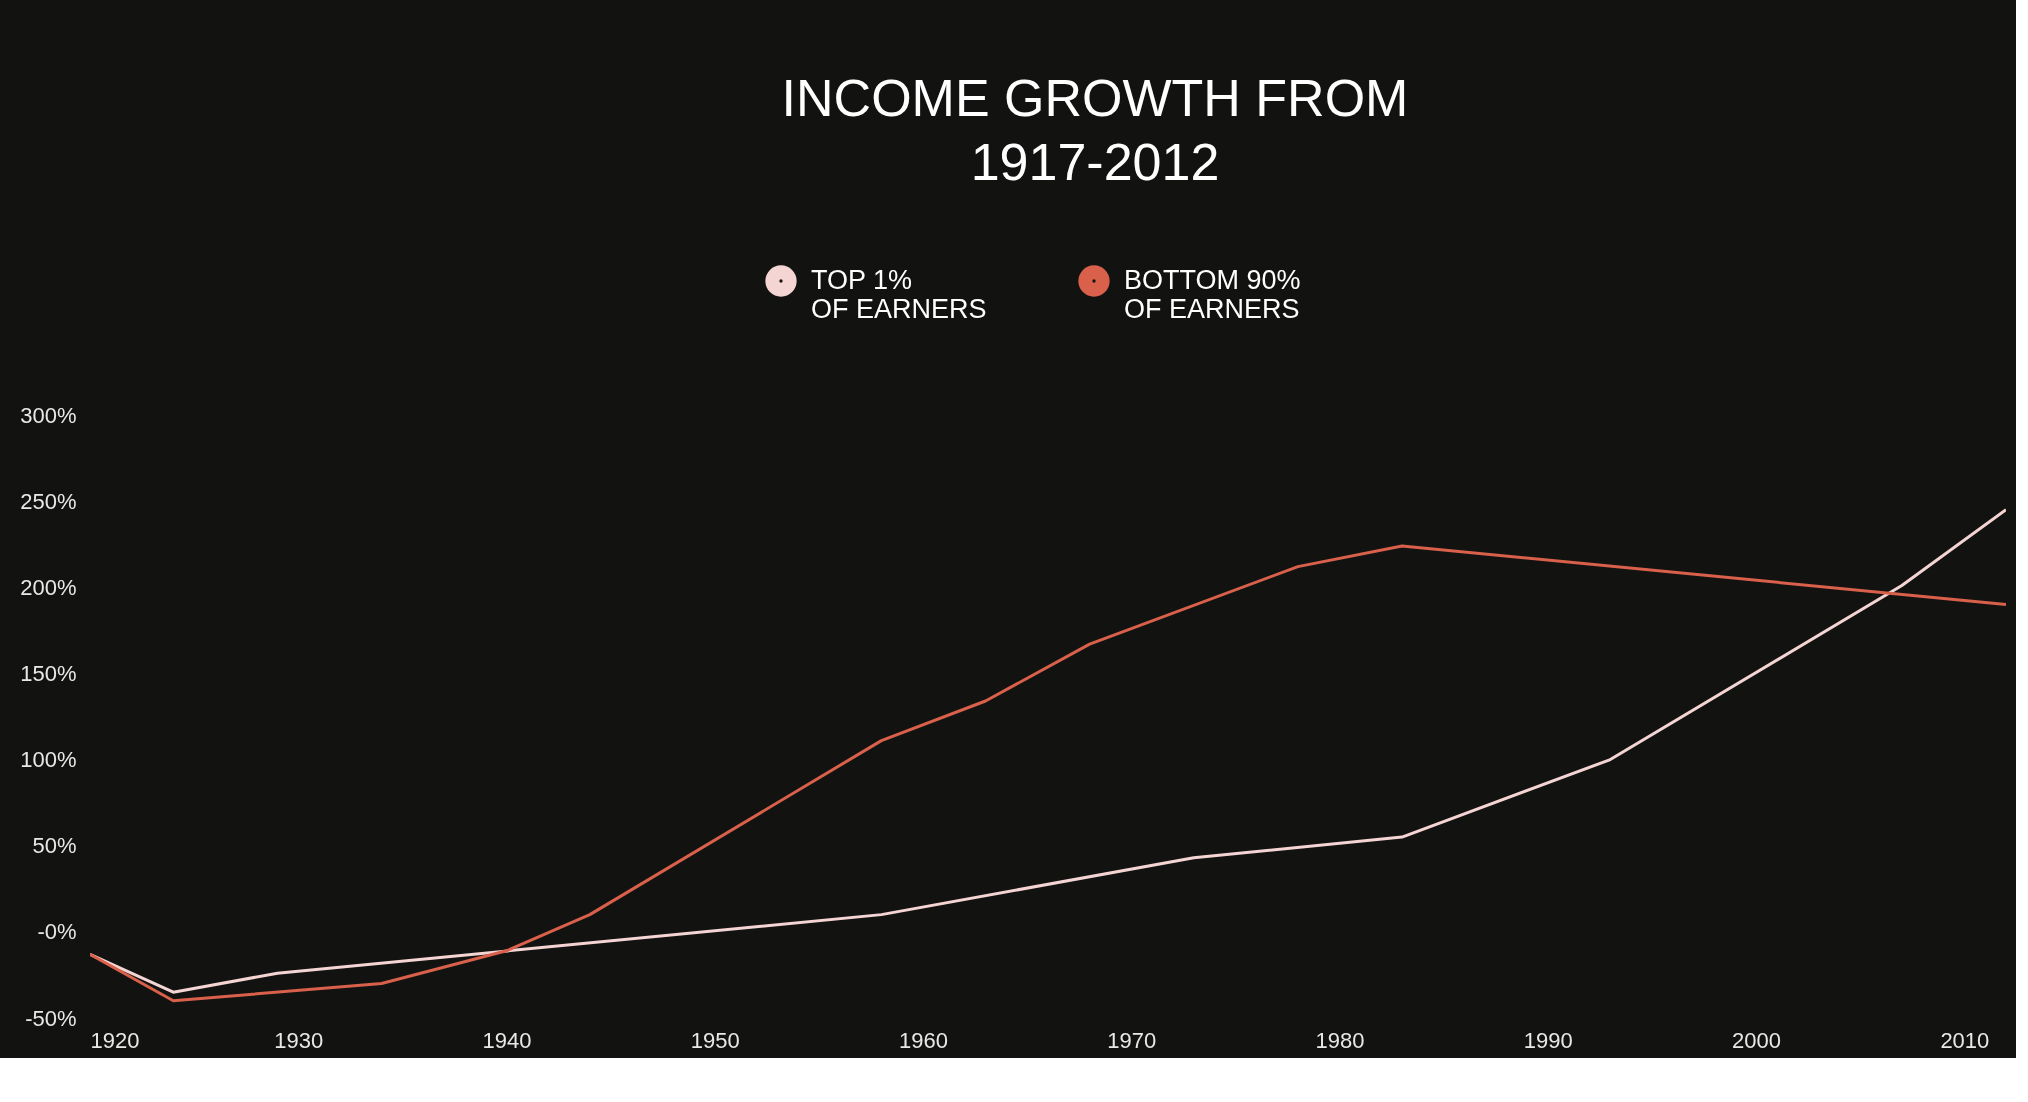 The width and height of the screenshot is (2028, 1102). I want to click on x-tick-label: 1960, so click(924, 1040).